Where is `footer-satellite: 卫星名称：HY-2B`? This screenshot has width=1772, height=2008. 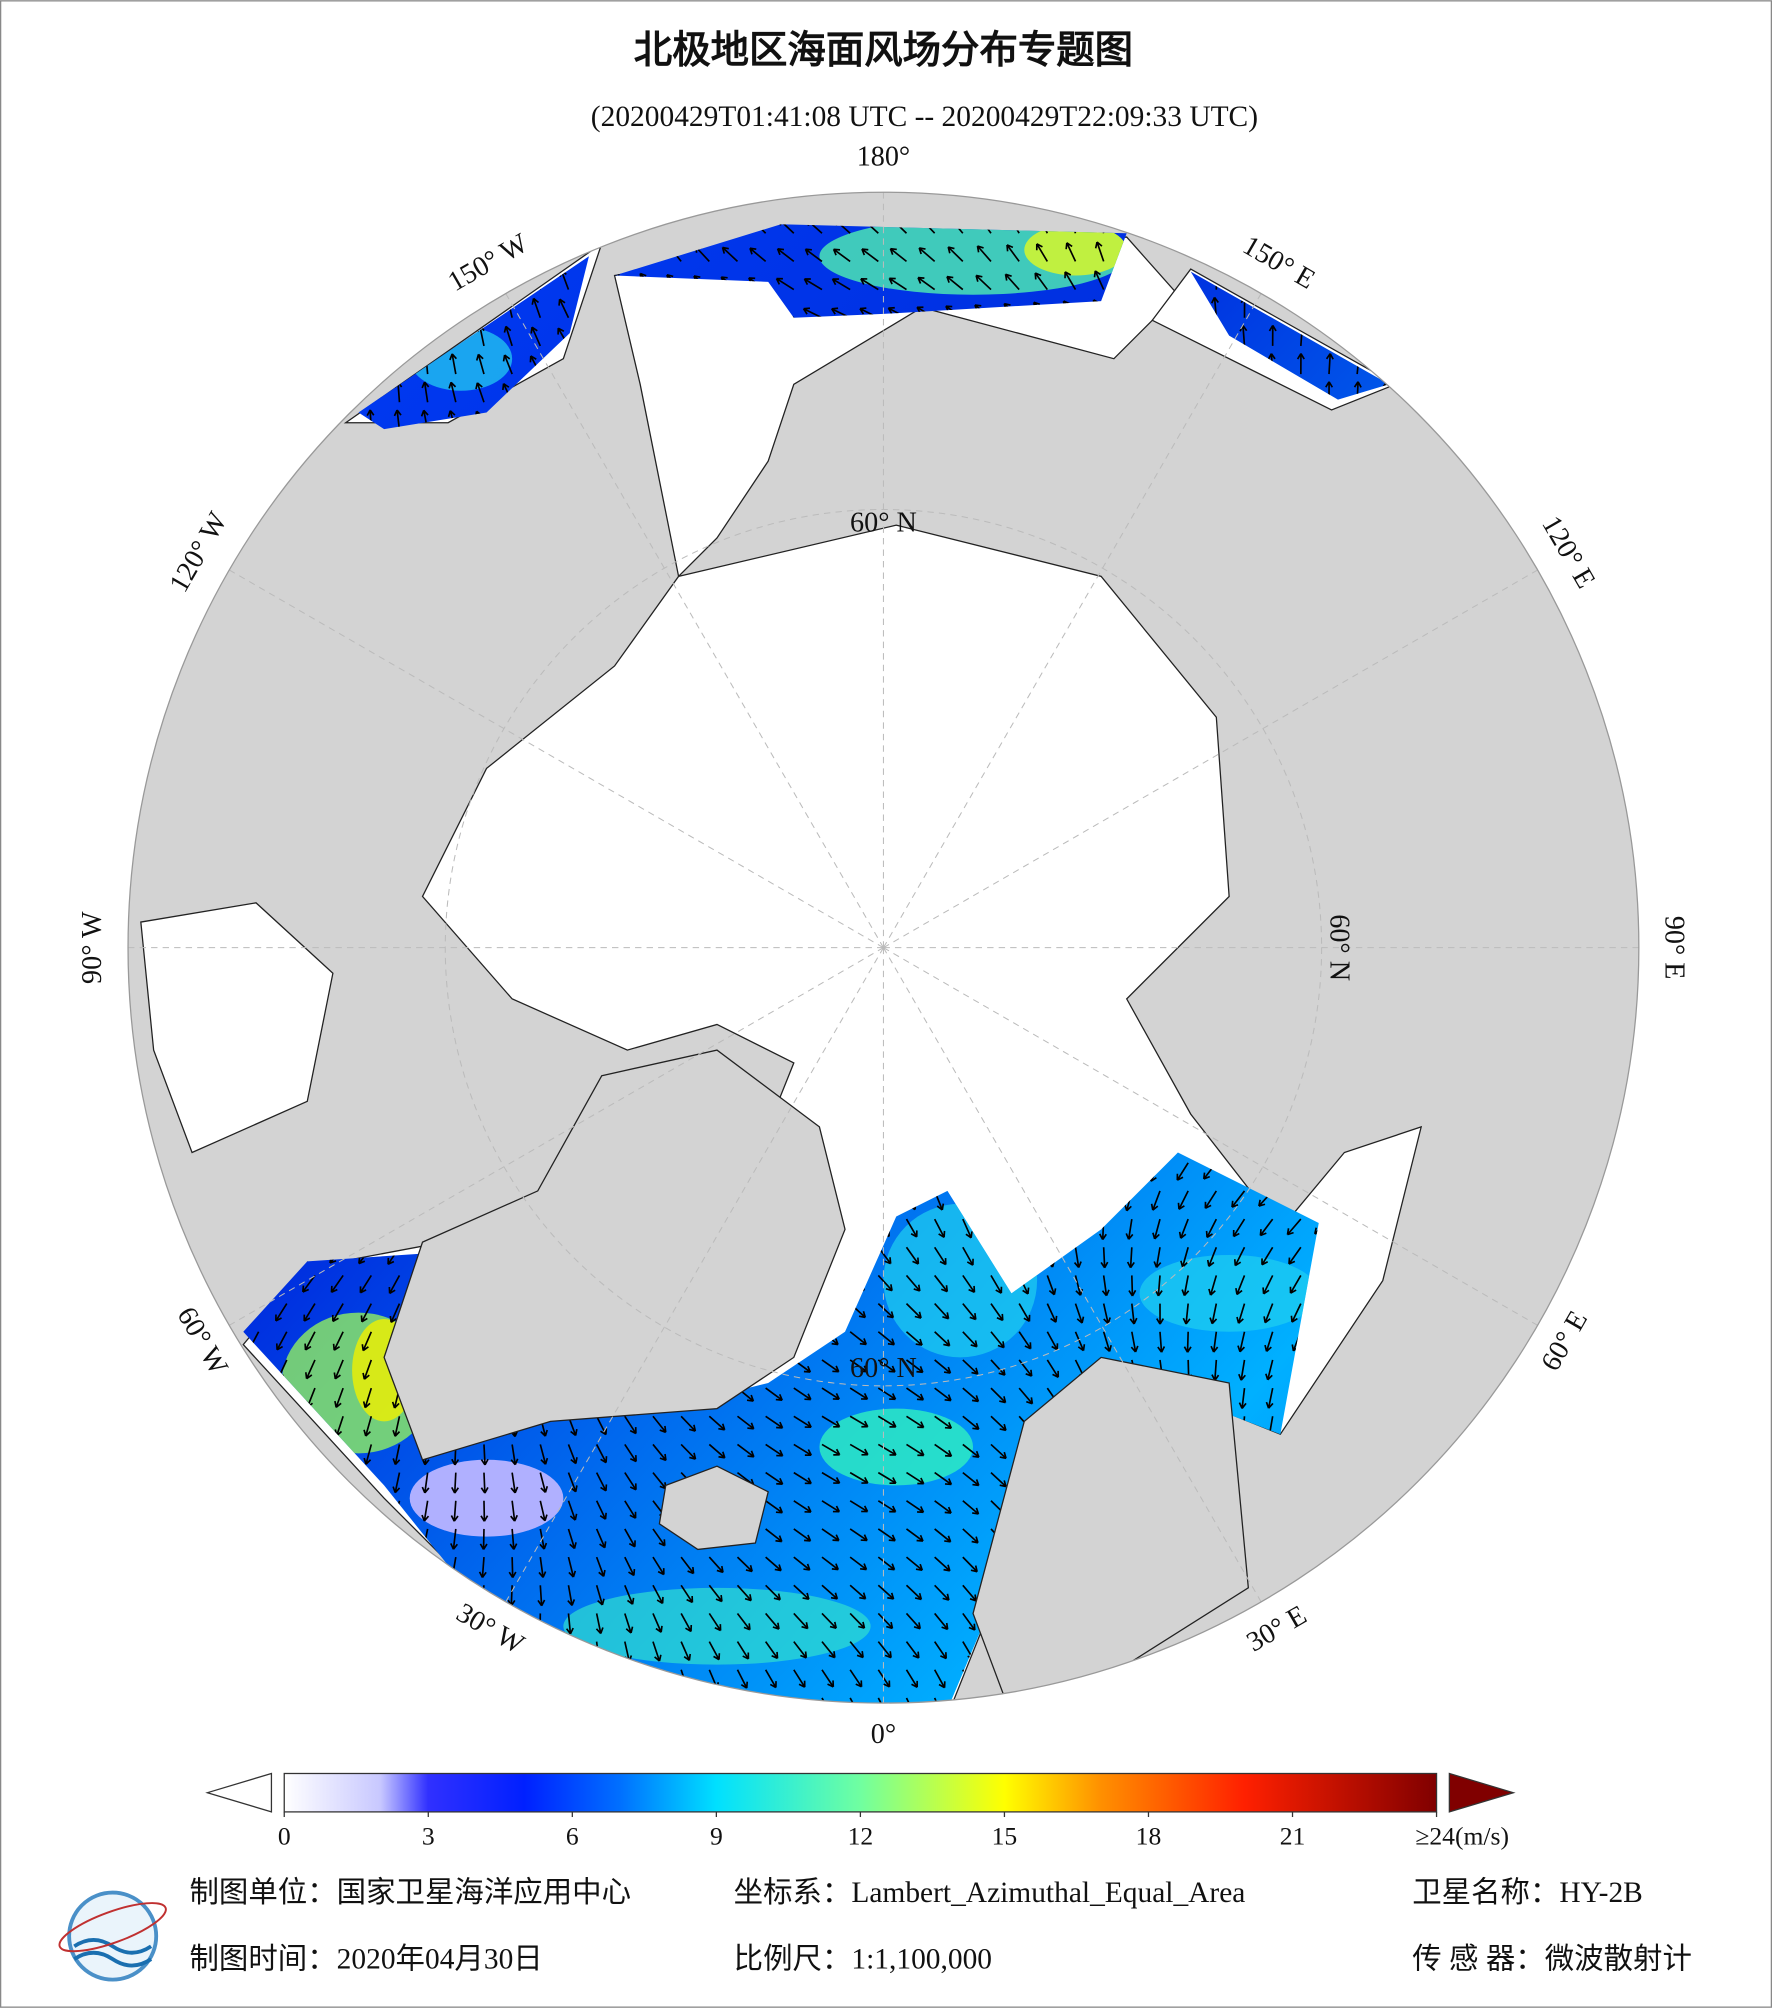 footer-satellite: 卫星名称：HY-2B is located at coordinates (1527, 1892).